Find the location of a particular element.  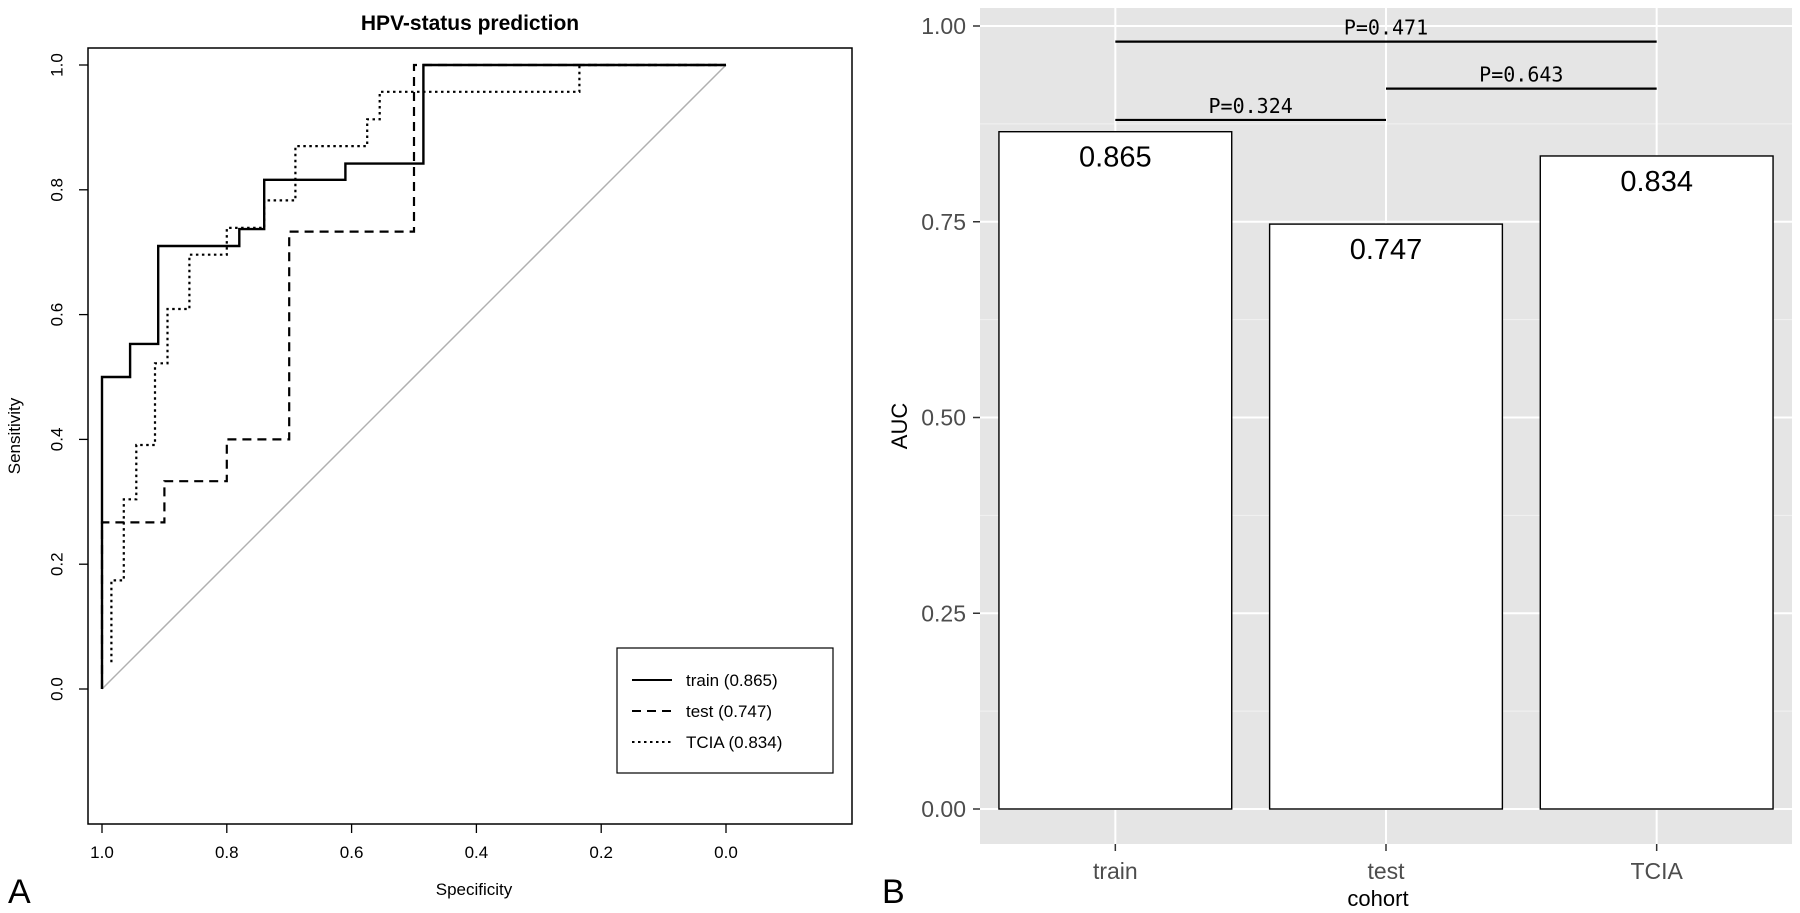

roc-y-axis: 0.0 0.2 0.4 0.6 0.8 1.0 is located at coordinates (67, 377).